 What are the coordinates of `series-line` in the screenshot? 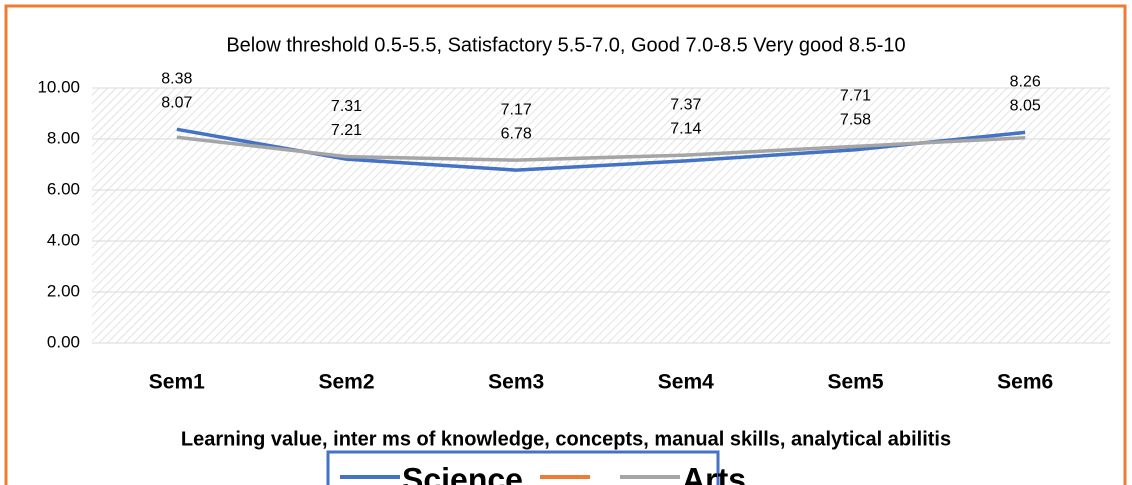 It's located at (601, 148).